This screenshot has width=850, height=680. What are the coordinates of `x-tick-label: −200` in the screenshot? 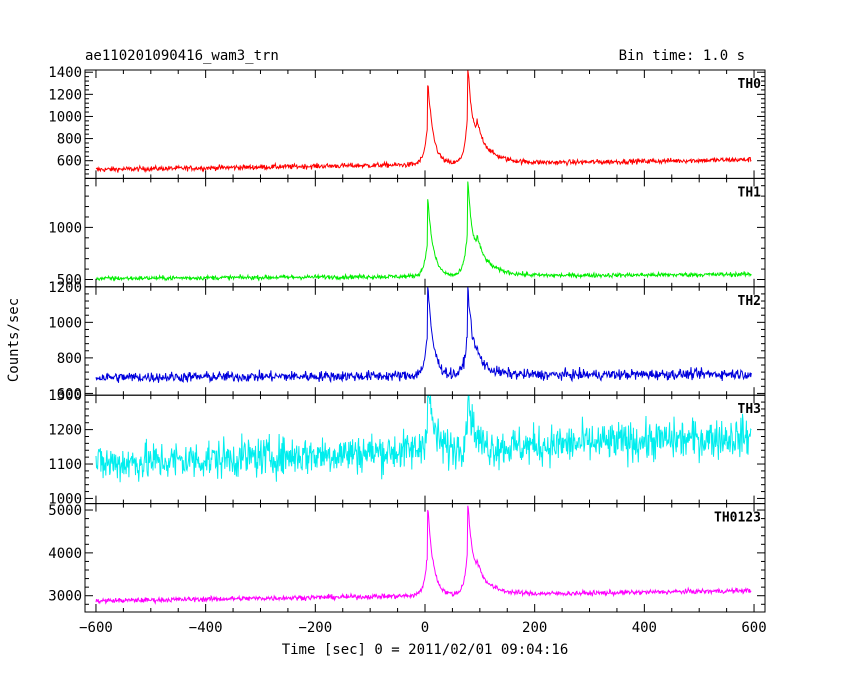 It's located at (315, 628).